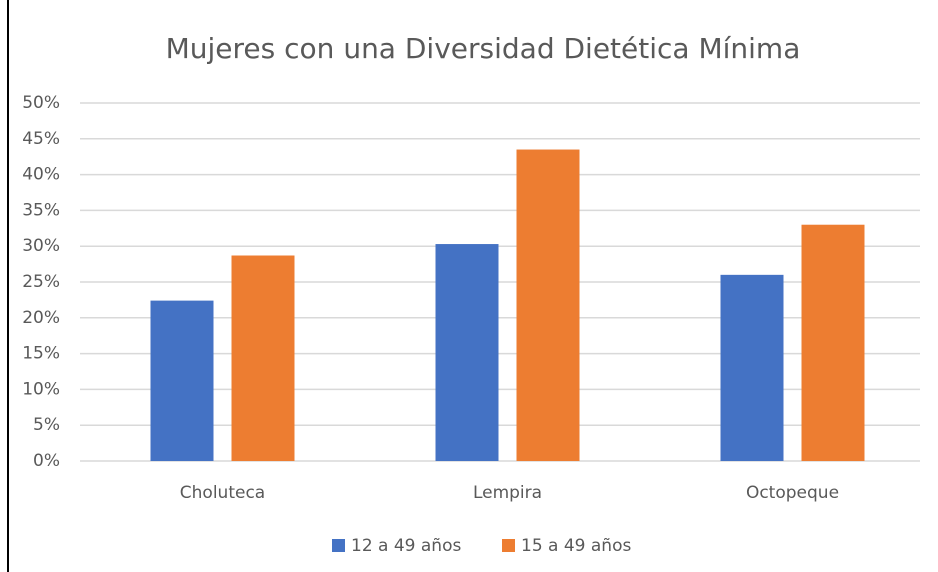  What do you see at coordinates (41, 139) in the screenshot?
I see `y-tick-label: 45%` at bounding box center [41, 139].